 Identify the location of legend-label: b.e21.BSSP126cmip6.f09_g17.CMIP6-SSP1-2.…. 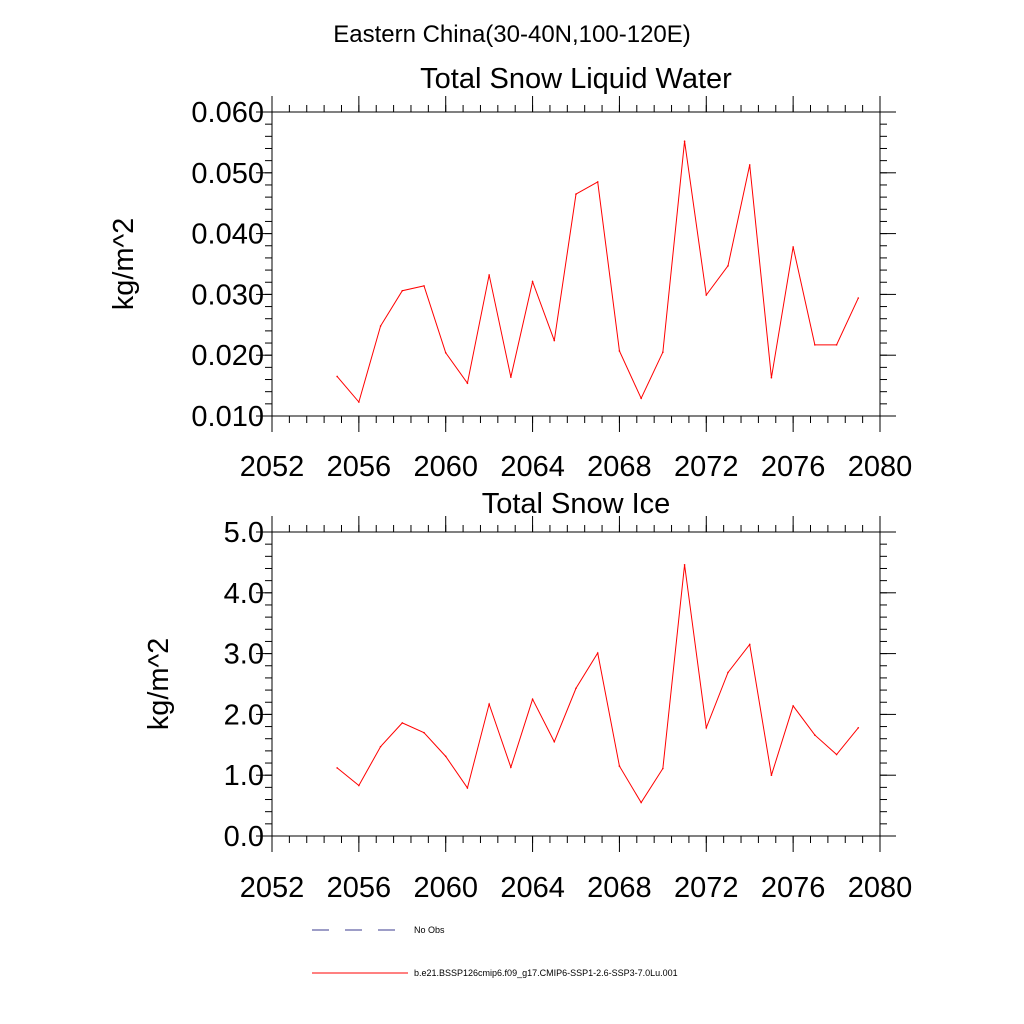
(546, 973).